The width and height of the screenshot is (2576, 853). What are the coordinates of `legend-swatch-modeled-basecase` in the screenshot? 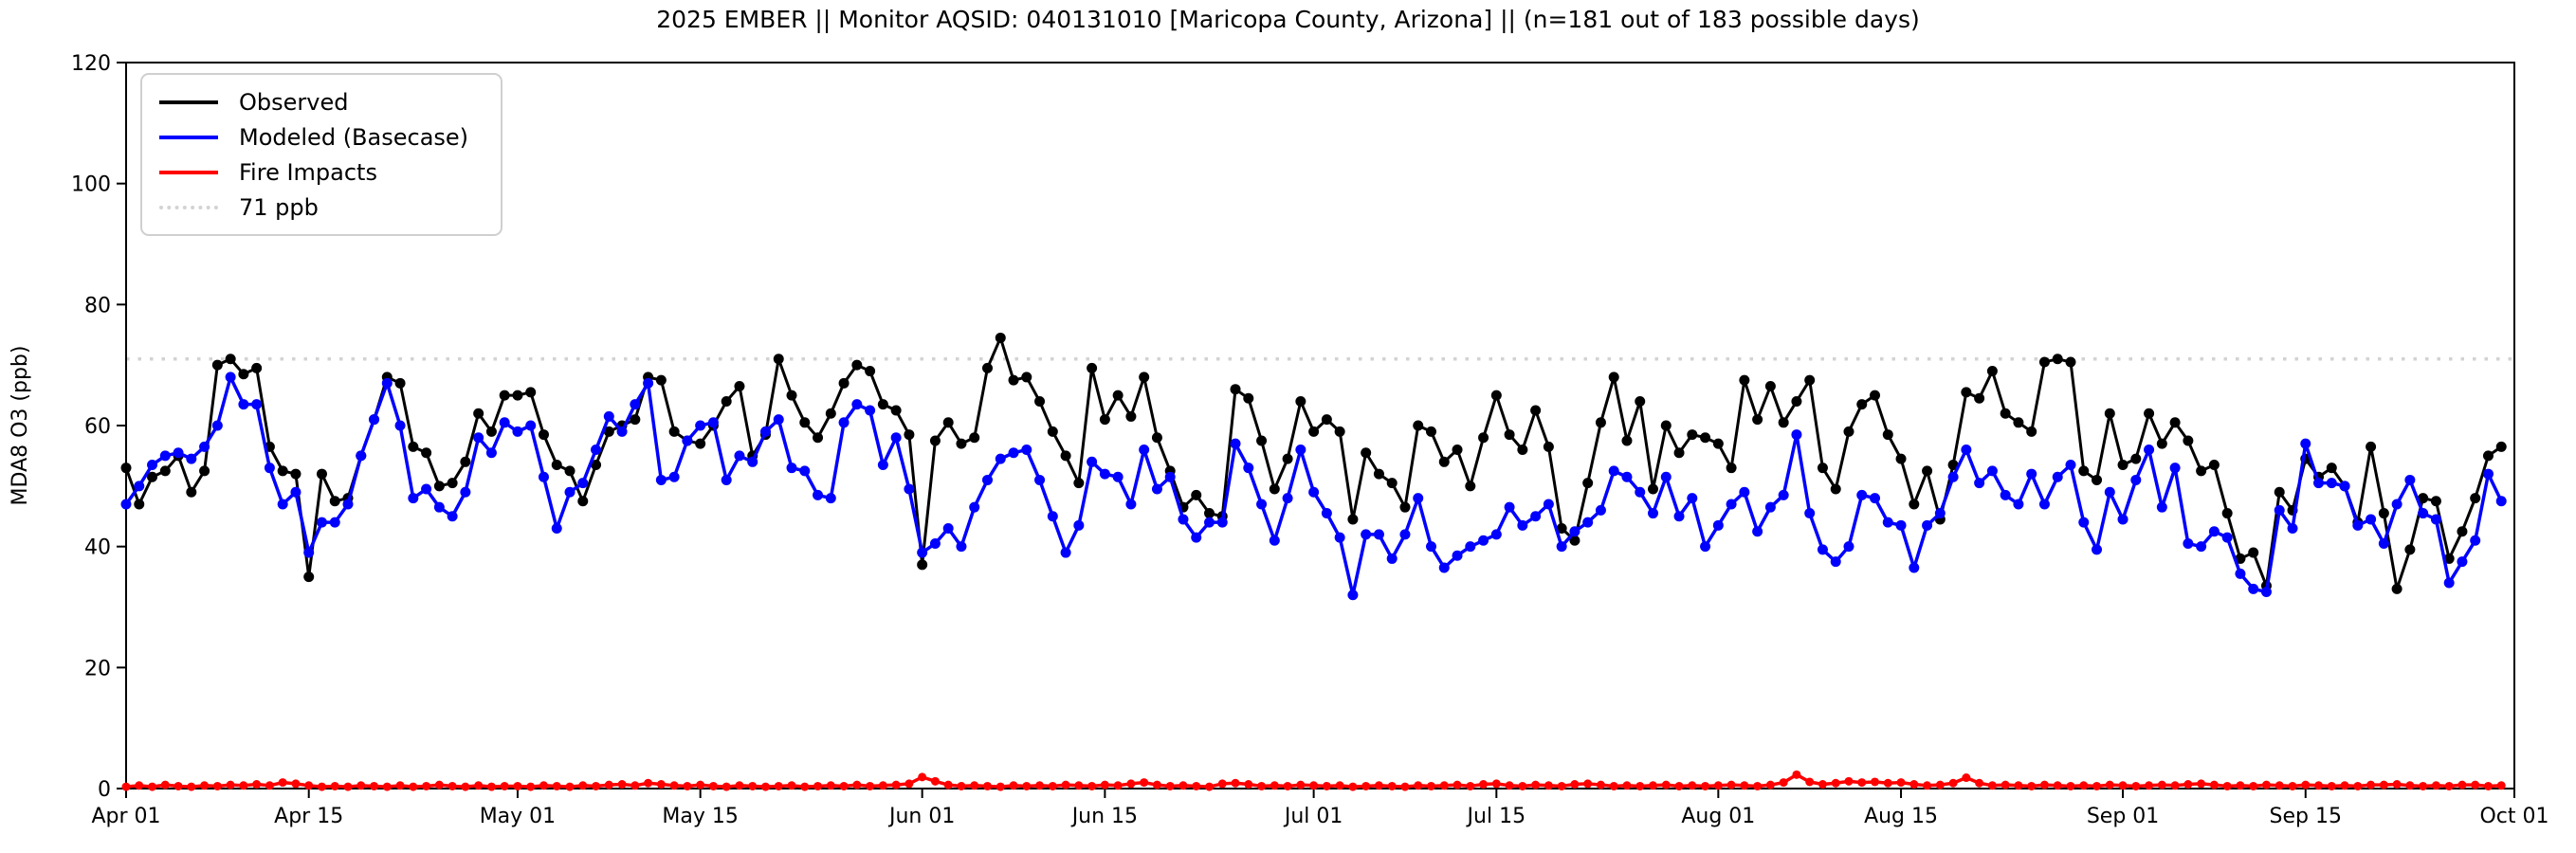 It's located at (188, 137).